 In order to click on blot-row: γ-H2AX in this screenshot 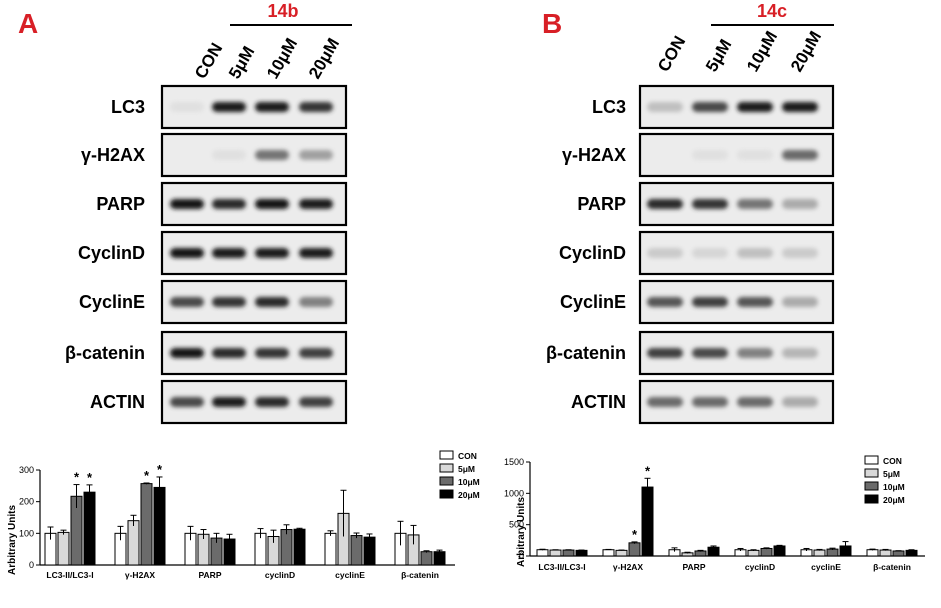, I will do `click(698, 155)`.